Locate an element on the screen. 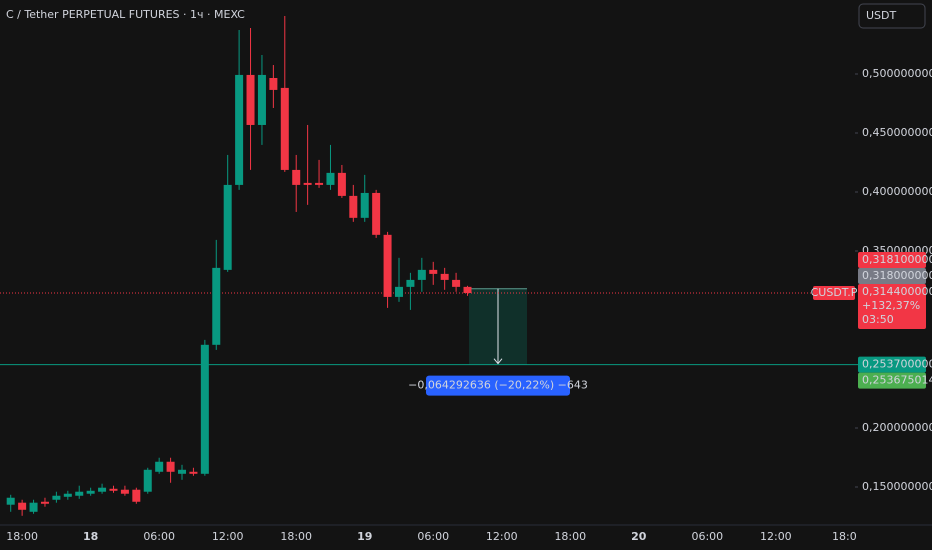  current-price-countdown: 03:50 is located at coordinates (878, 319).